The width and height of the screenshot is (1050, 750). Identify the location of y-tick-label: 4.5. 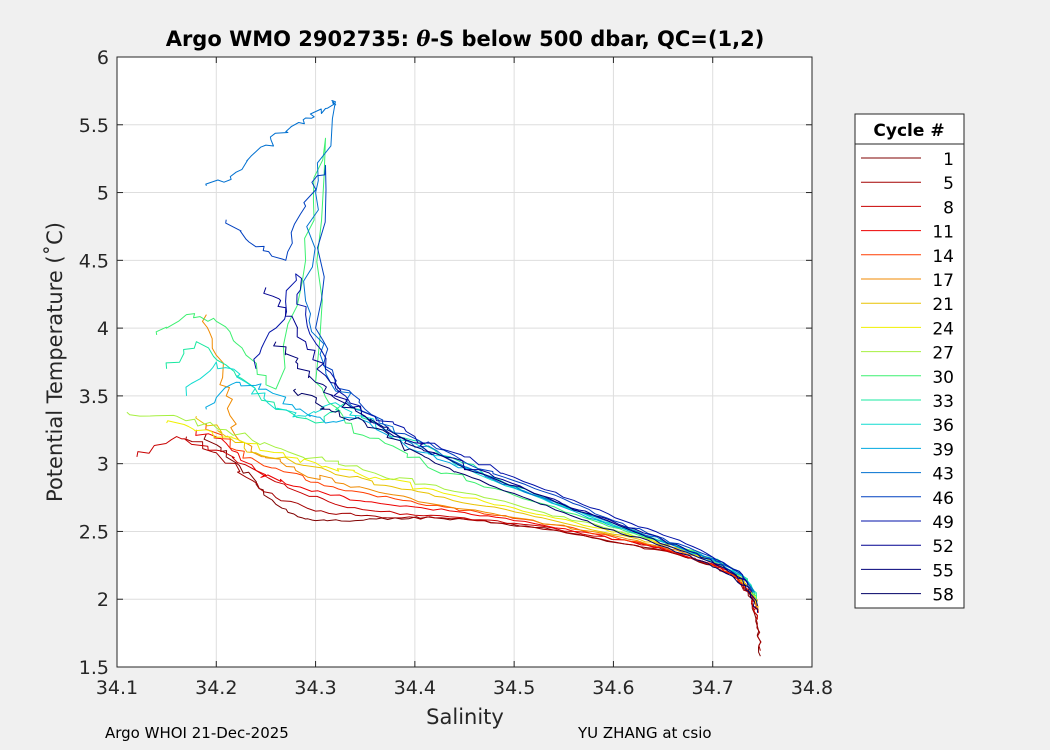
(94, 261).